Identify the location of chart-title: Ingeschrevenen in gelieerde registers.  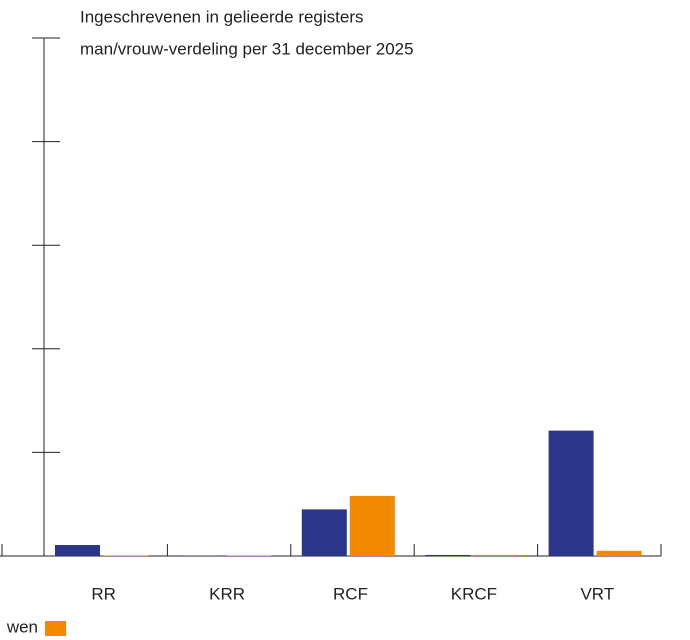
(222, 16).